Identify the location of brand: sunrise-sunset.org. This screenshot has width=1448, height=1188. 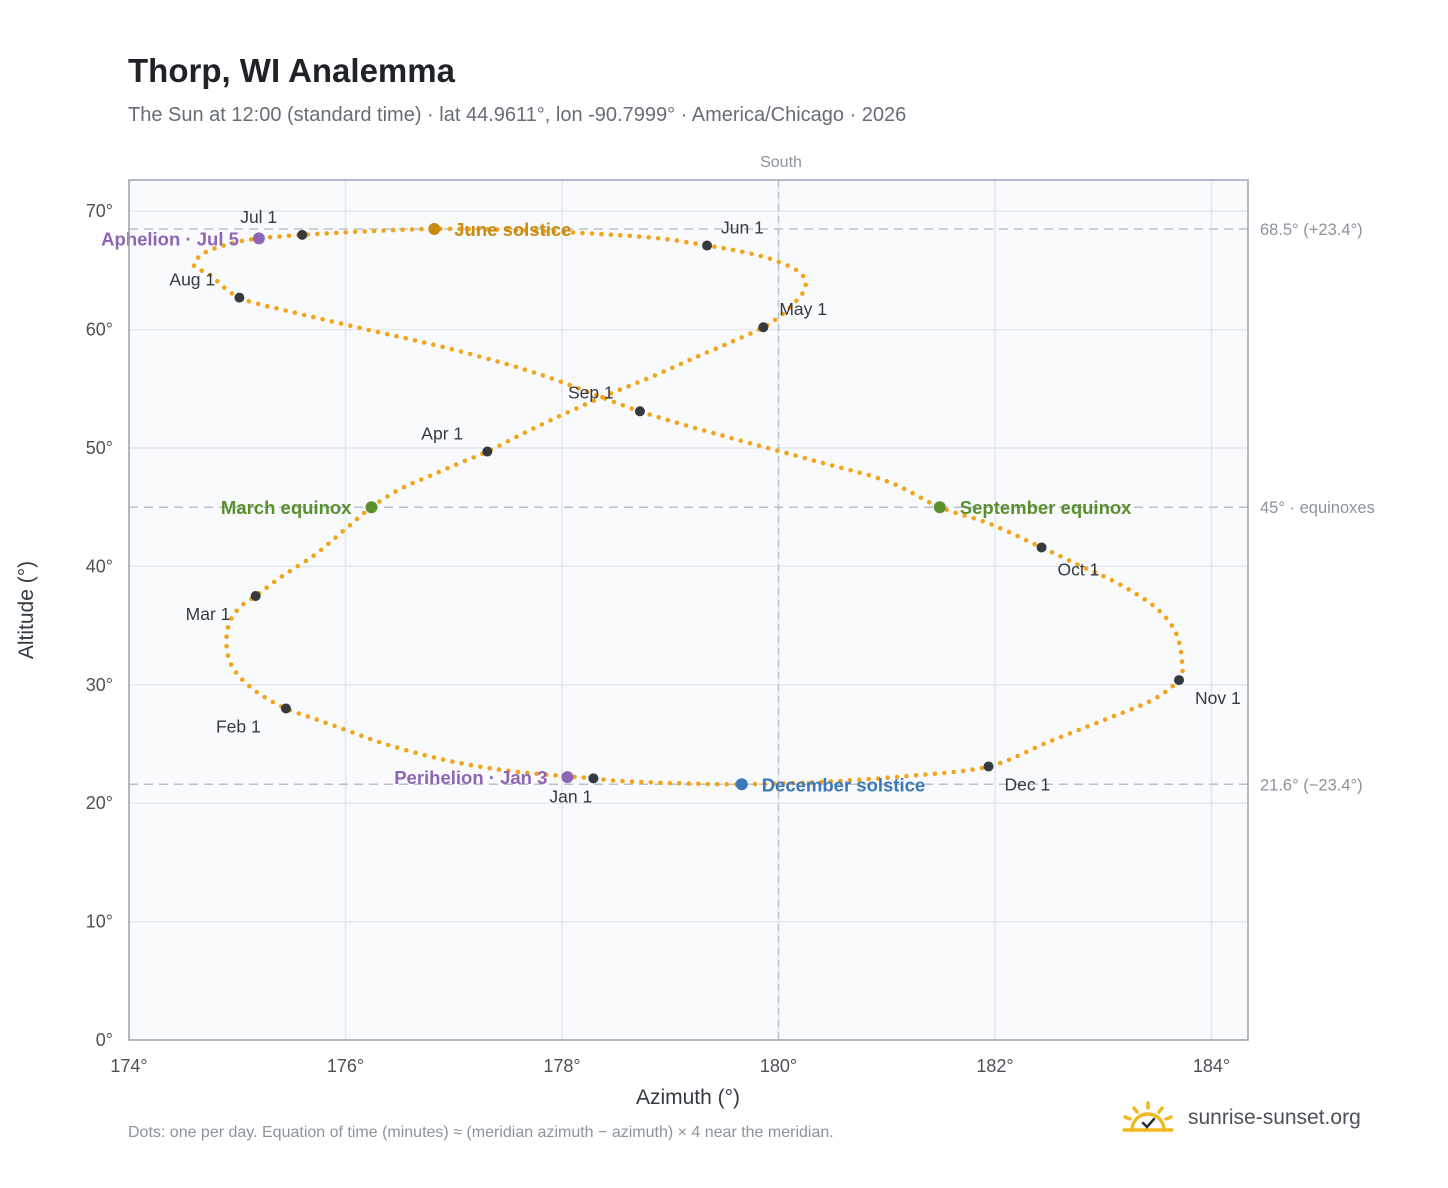
(1240, 1118).